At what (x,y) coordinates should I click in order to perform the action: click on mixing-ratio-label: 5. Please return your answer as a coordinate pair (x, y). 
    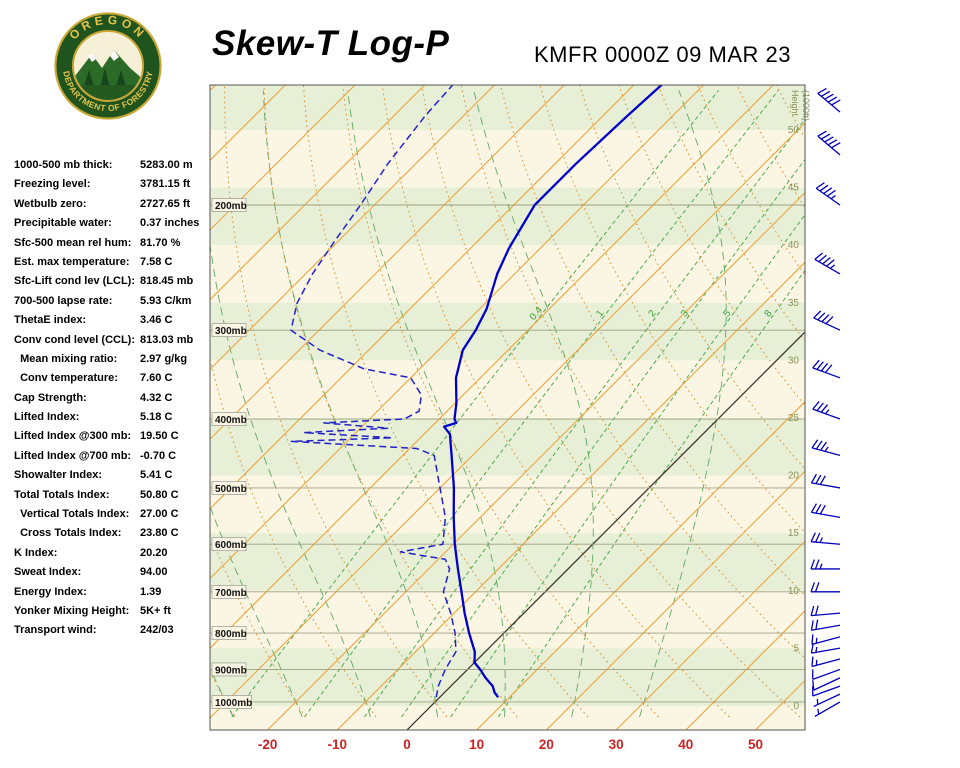
    Looking at the image, I should click on (728, 314).